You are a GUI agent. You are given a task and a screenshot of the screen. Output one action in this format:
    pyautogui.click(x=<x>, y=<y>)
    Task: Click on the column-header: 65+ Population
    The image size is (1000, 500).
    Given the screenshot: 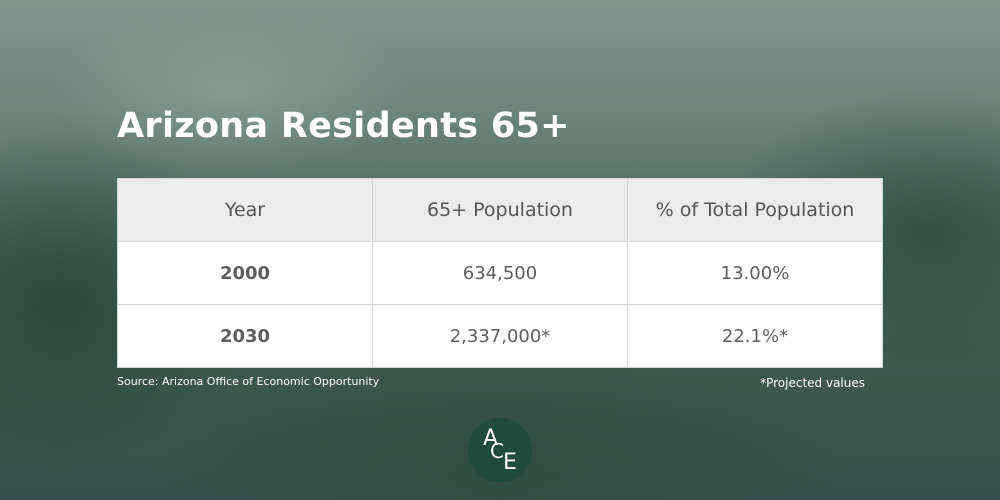 What is the action you would take?
    pyautogui.click(x=500, y=210)
    